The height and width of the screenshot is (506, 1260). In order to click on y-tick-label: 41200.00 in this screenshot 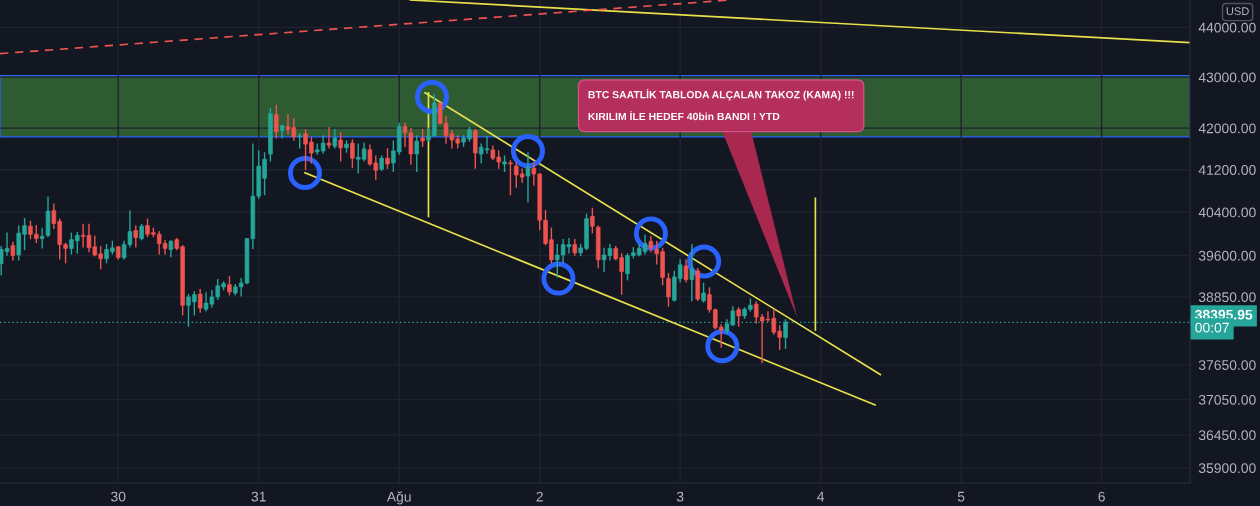, I will do `click(1227, 170)`.